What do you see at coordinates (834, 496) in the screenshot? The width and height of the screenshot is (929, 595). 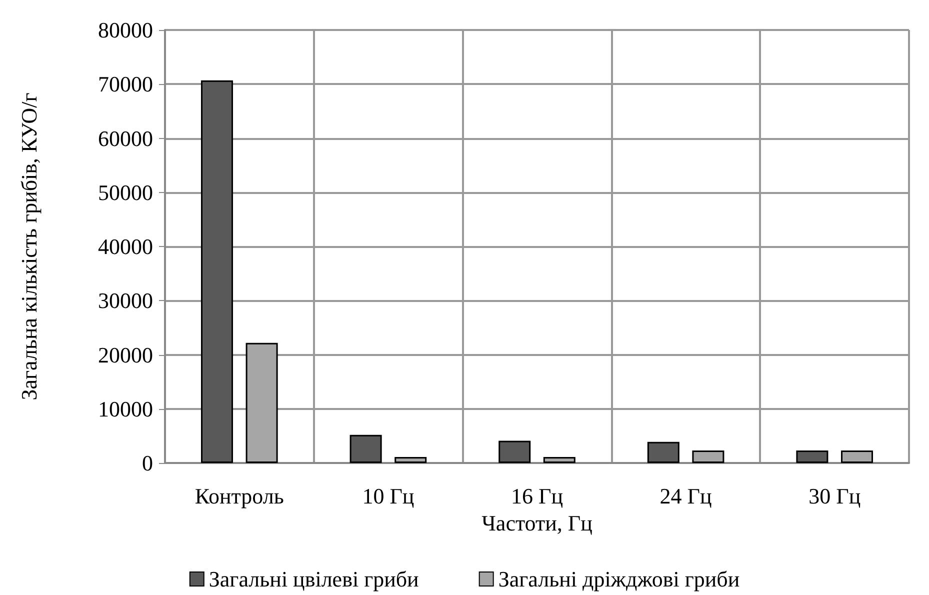 I see `x-tick-label: 30 Гц` at bounding box center [834, 496].